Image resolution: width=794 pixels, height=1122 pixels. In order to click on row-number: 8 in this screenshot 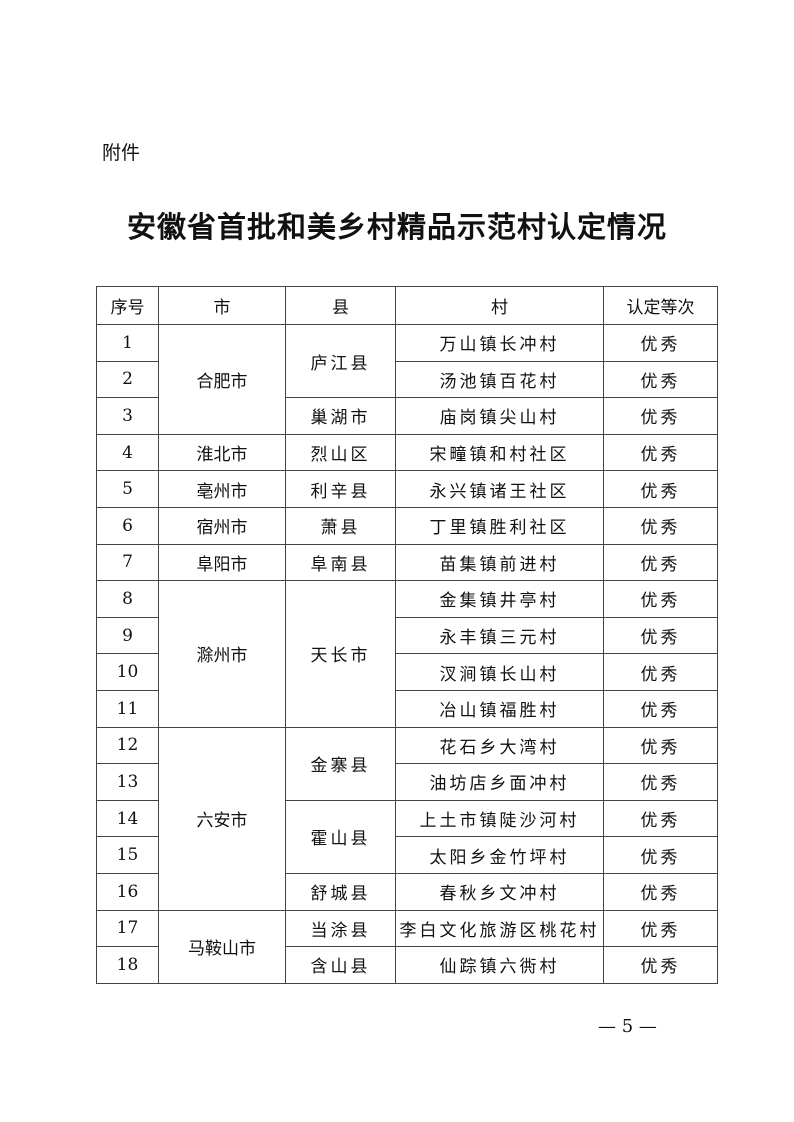, I will do `click(127, 599)`.